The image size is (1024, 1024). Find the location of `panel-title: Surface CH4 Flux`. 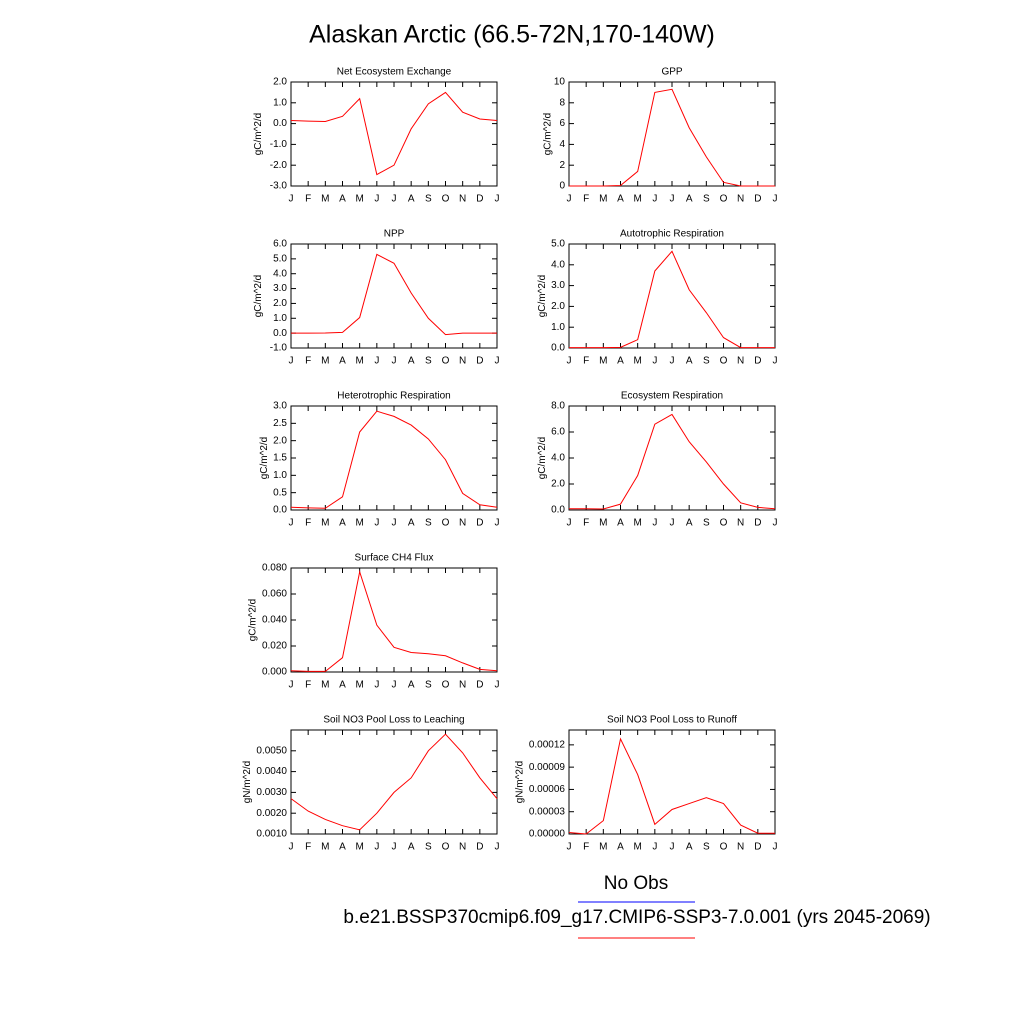

panel-title: Surface CH4 Flux is located at coordinates (394, 558).